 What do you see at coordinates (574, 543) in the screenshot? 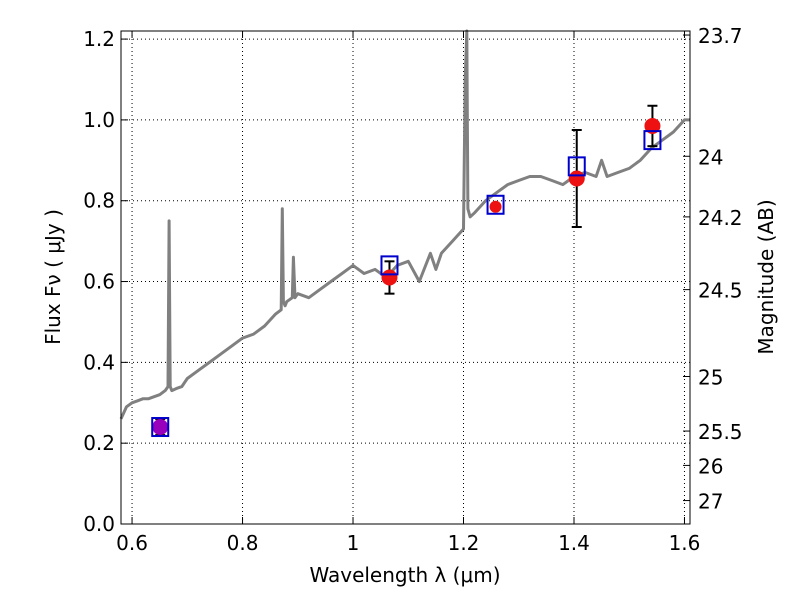
I see `x-tick-label: 1.4` at bounding box center [574, 543].